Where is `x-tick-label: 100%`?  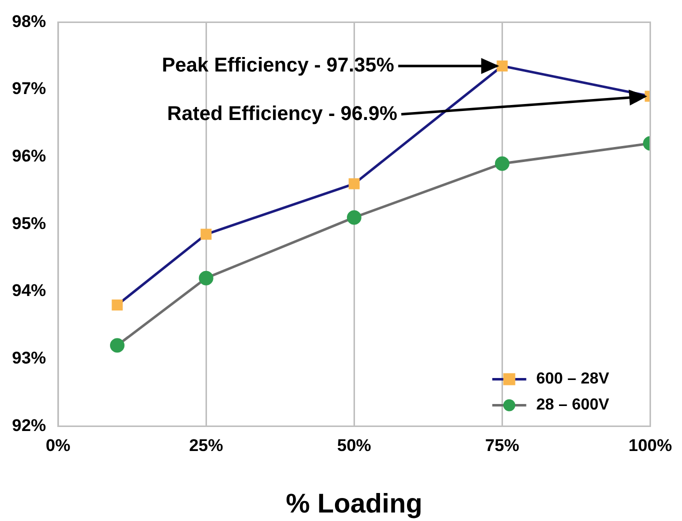 x-tick-label: 100% is located at coordinates (650, 446).